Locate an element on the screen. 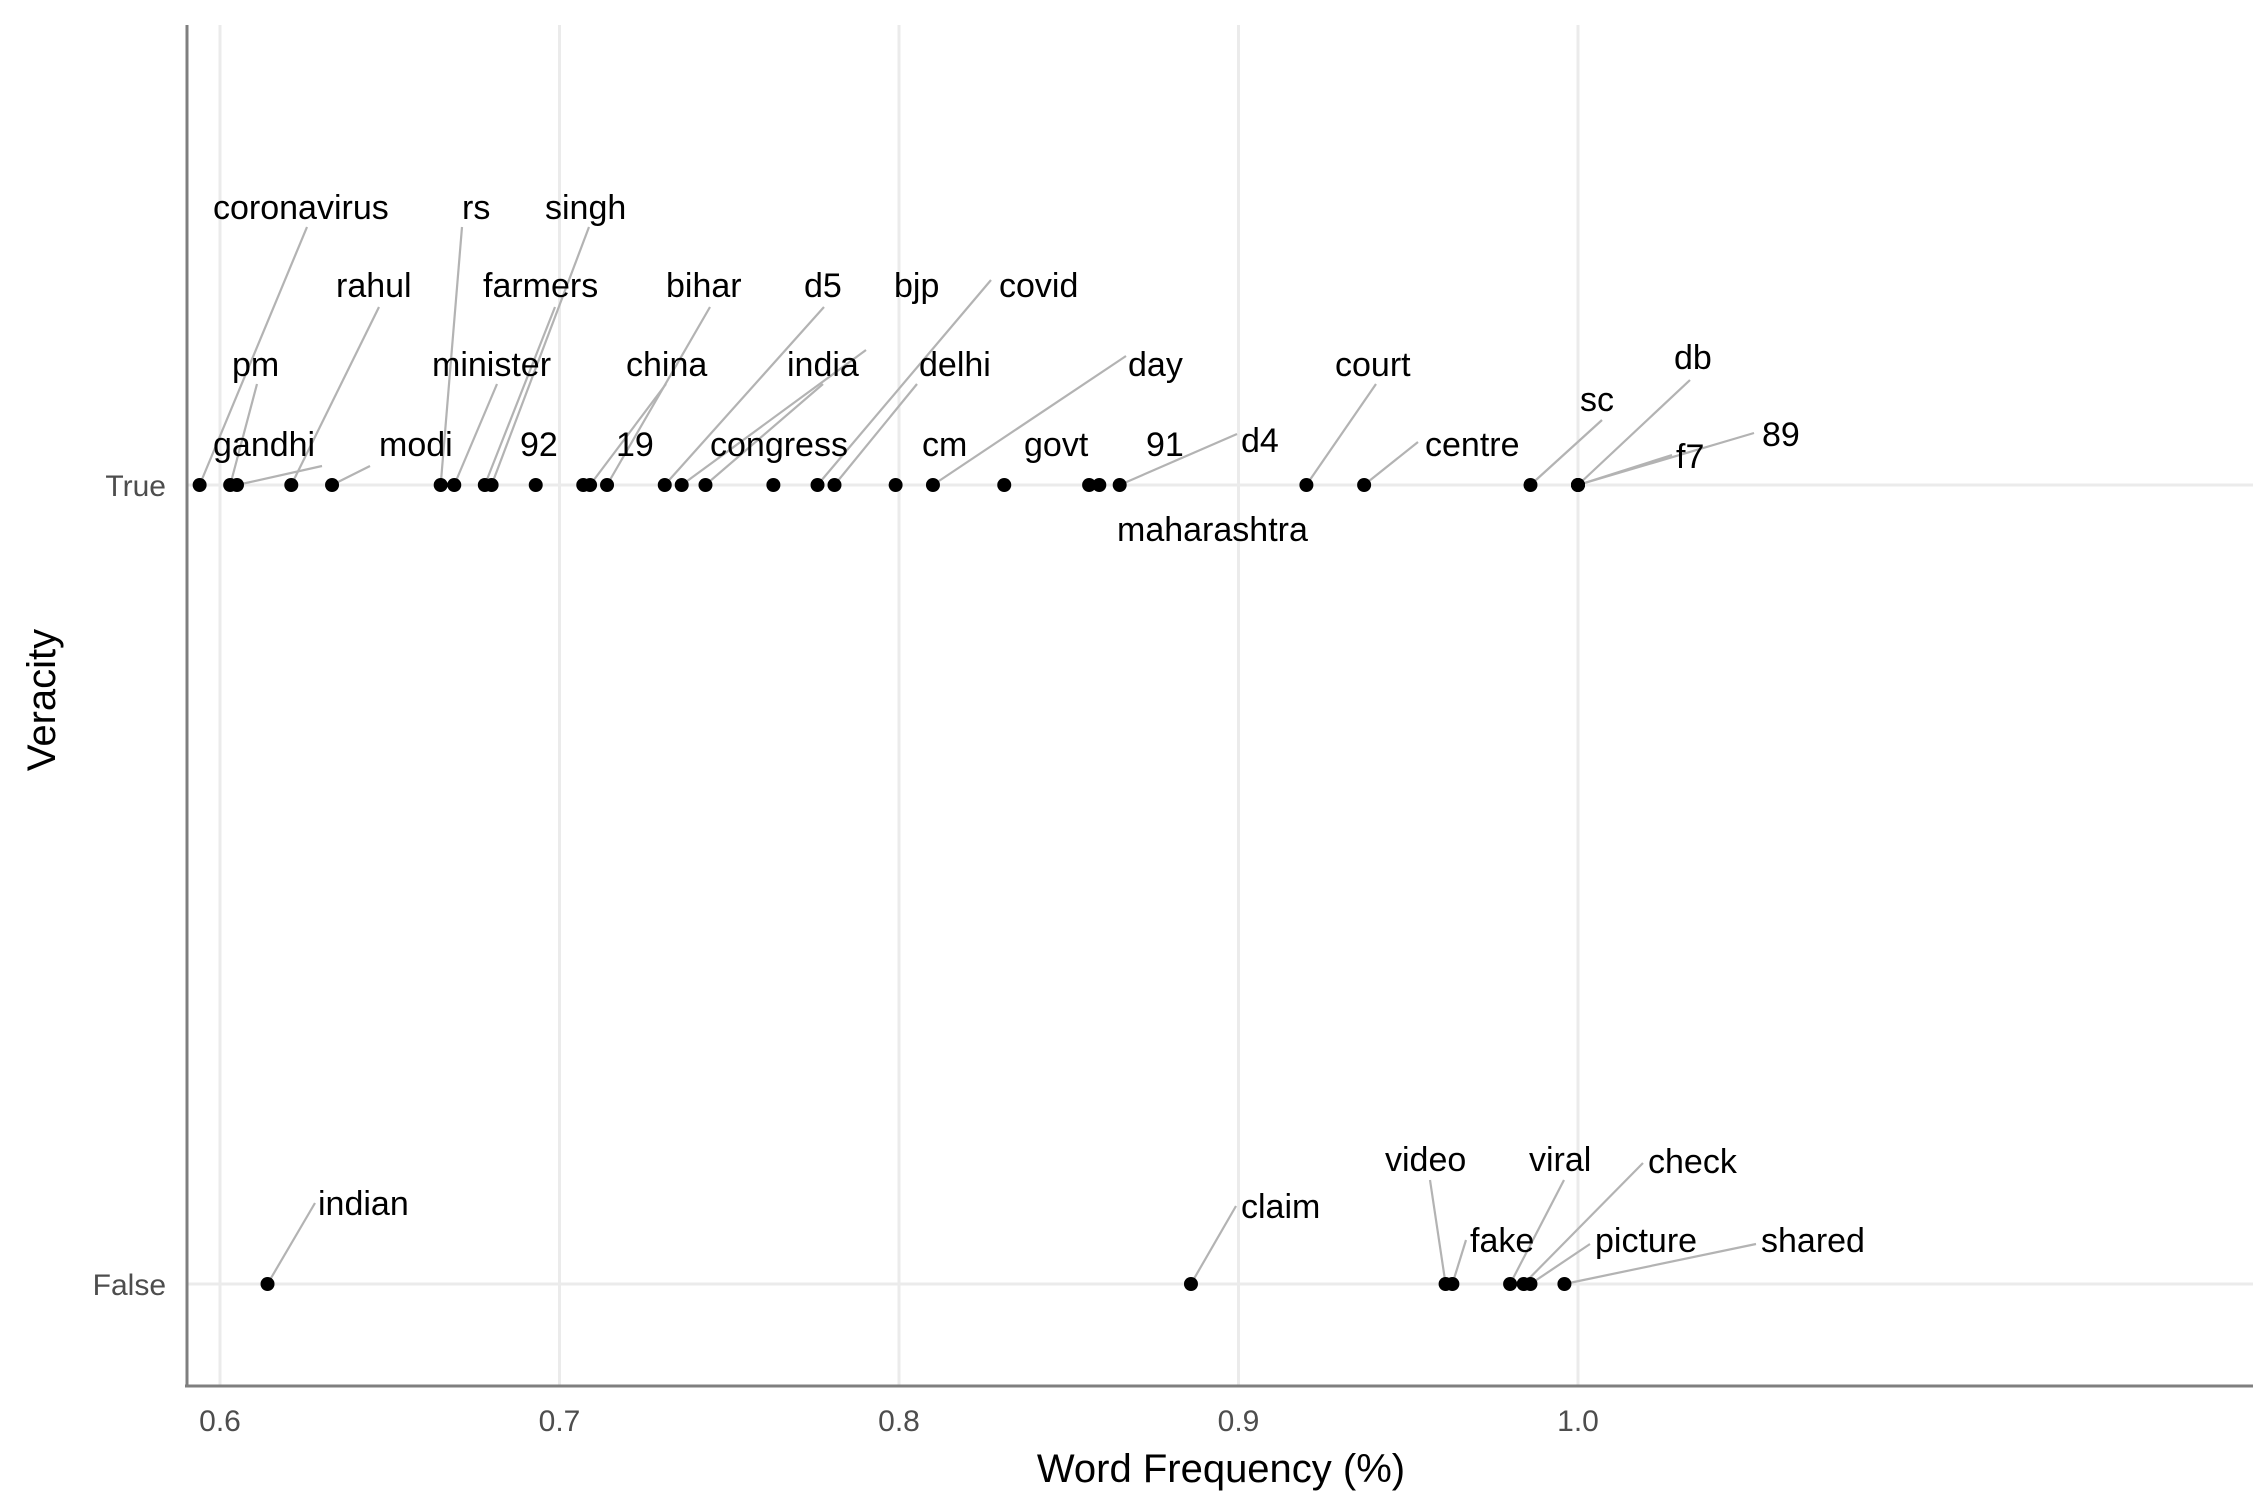 The height and width of the screenshot is (1511, 2267). point-day is located at coordinates (932, 485).